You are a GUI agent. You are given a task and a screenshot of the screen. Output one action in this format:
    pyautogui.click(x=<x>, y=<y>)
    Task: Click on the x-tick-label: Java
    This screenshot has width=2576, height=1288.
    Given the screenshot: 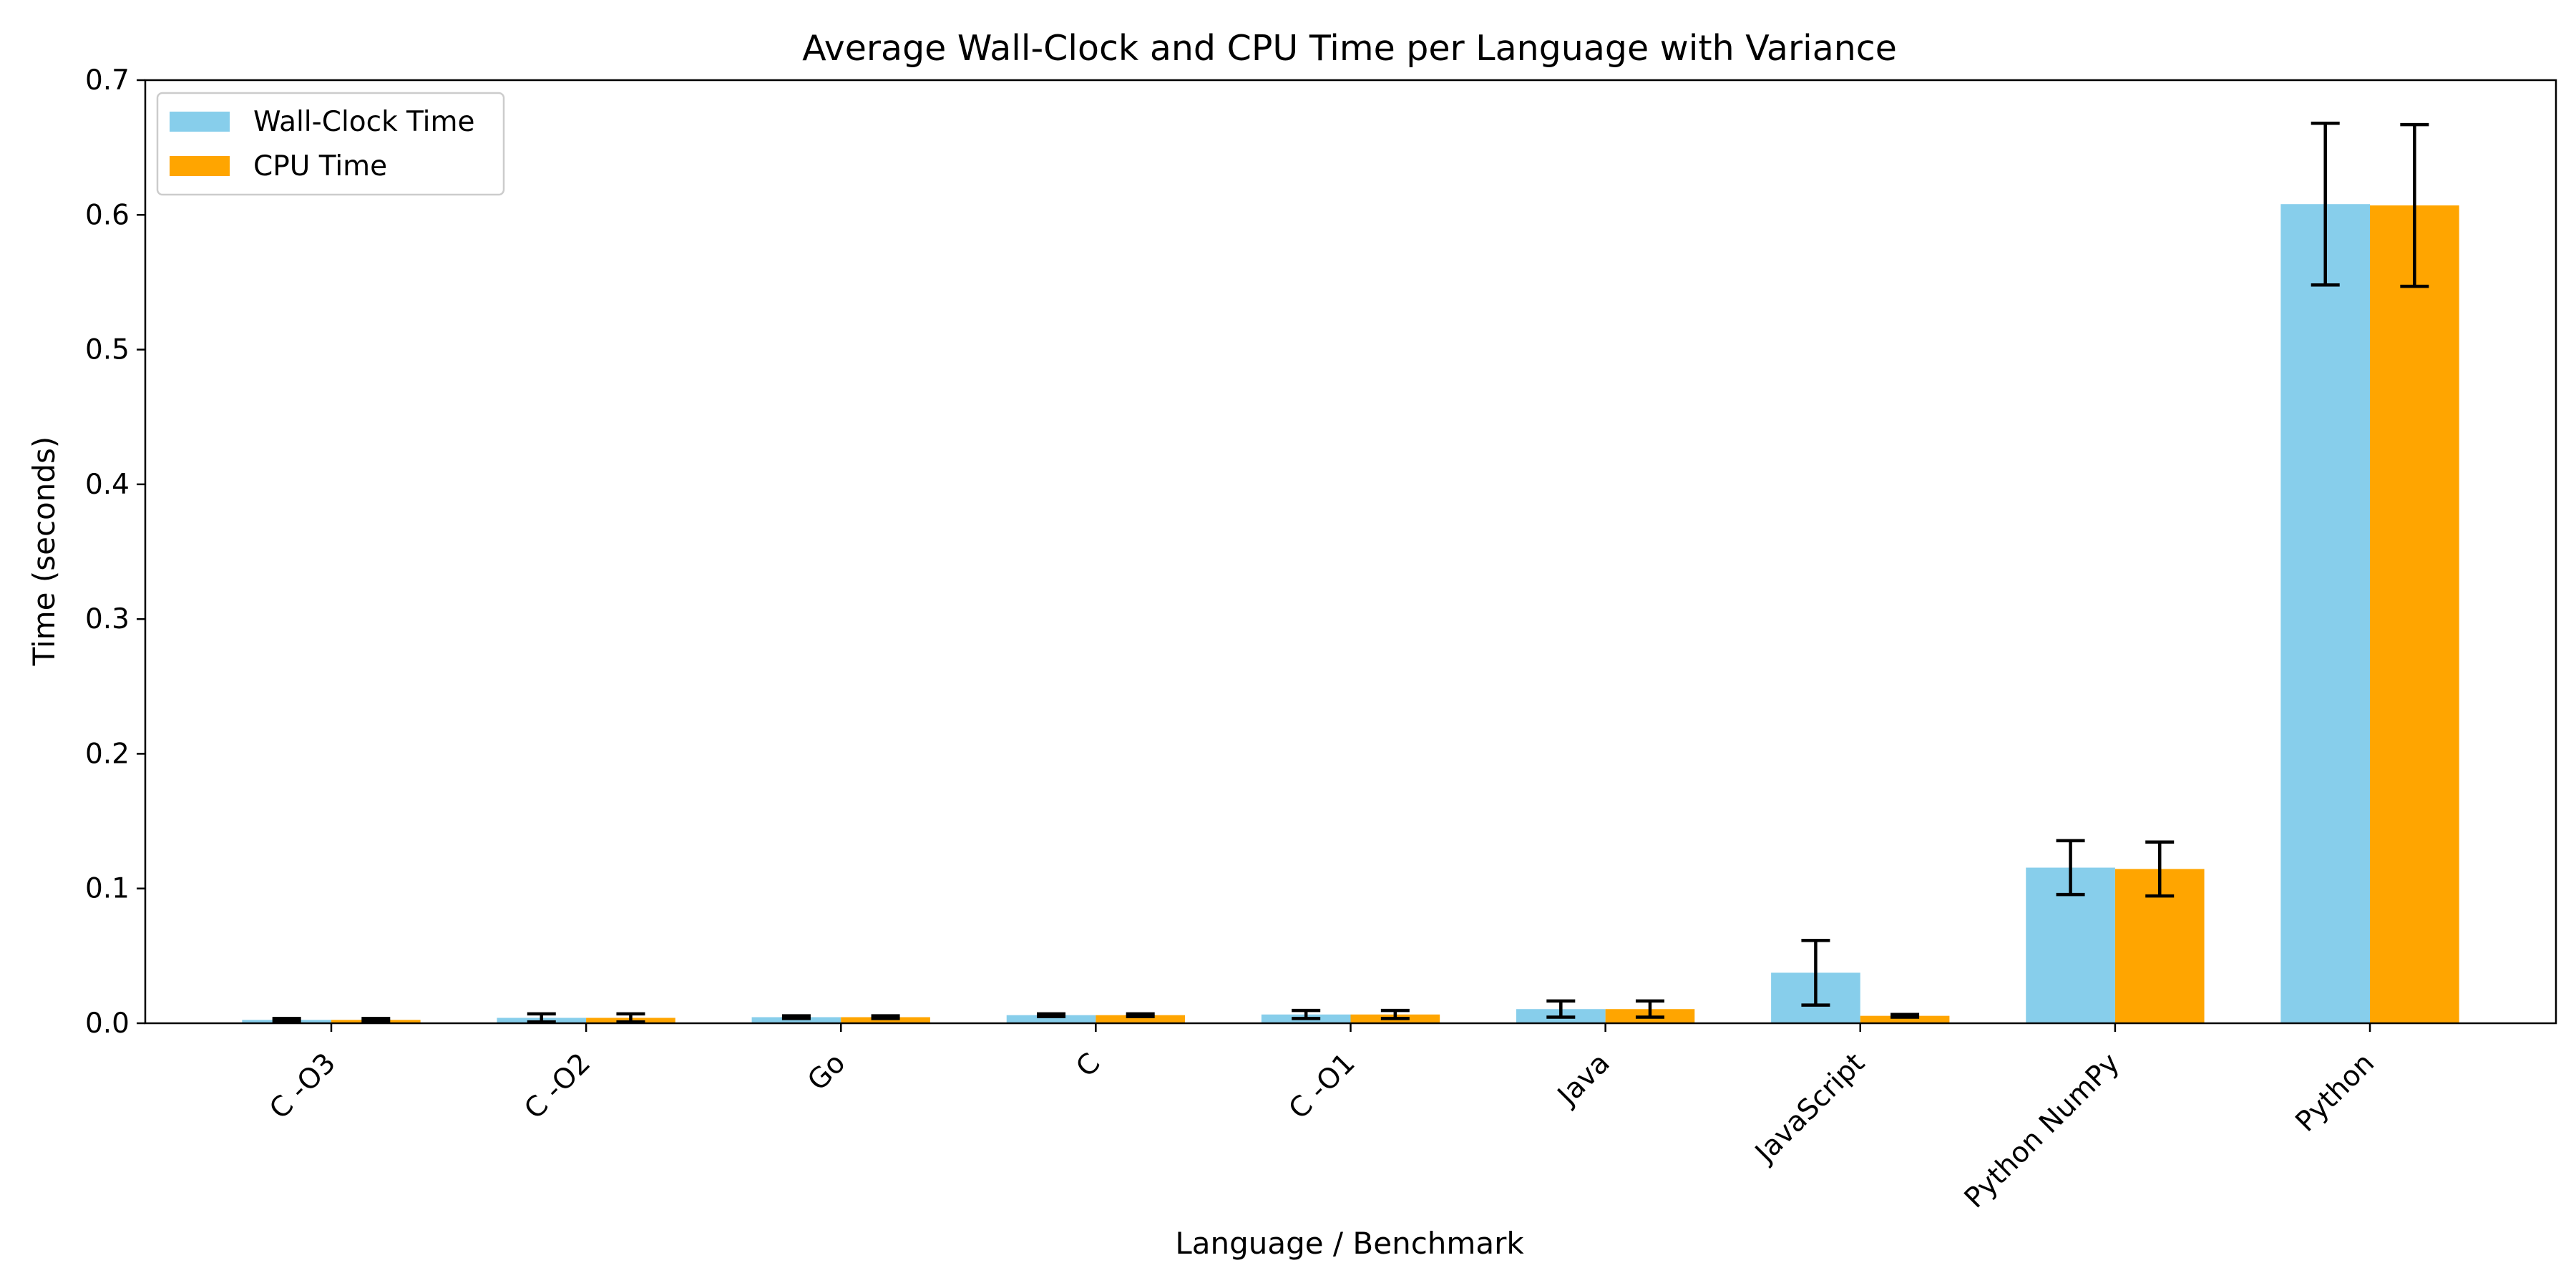 What is the action you would take?
    pyautogui.click(x=1584, y=1080)
    